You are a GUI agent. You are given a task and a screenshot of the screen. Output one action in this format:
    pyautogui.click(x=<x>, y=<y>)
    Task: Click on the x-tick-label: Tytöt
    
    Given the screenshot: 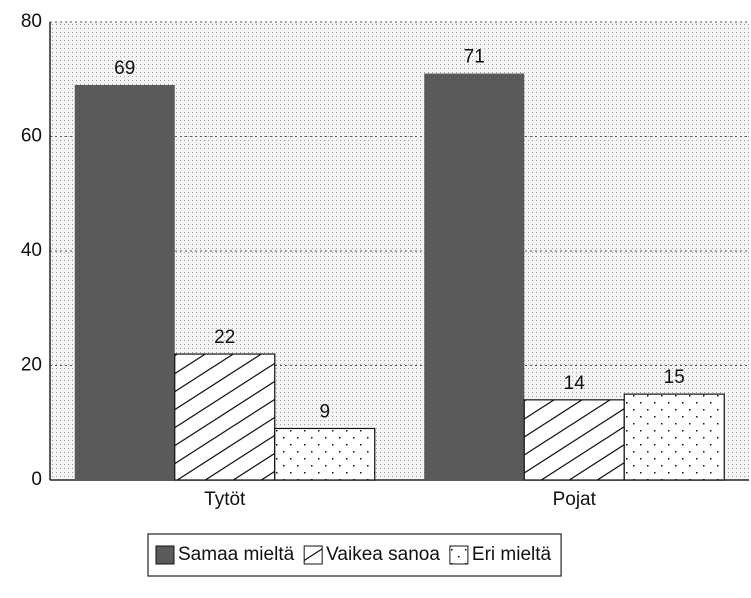 What is the action you would take?
    pyautogui.click(x=225, y=499)
    